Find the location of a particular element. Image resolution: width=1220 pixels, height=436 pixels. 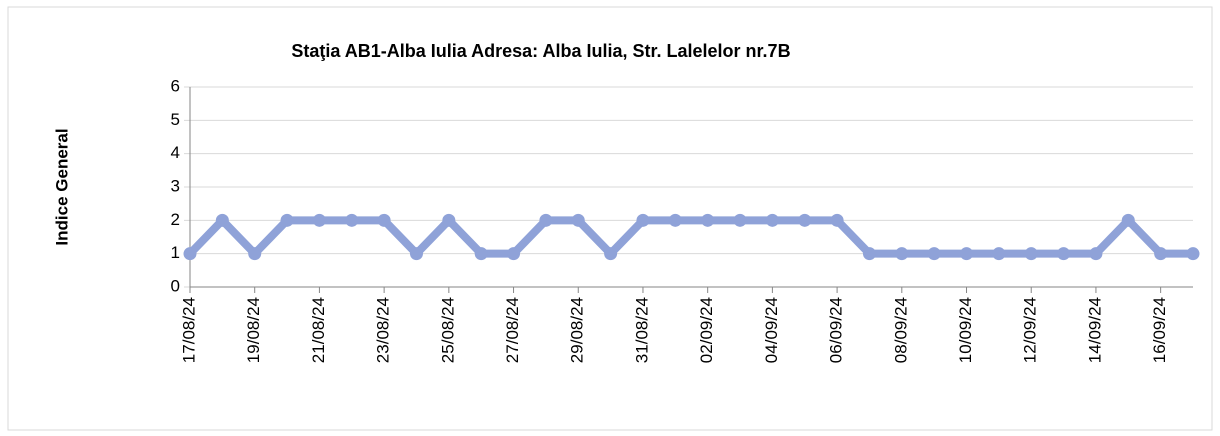

x-tick-label: 21/08/24 is located at coordinates (318, 330).